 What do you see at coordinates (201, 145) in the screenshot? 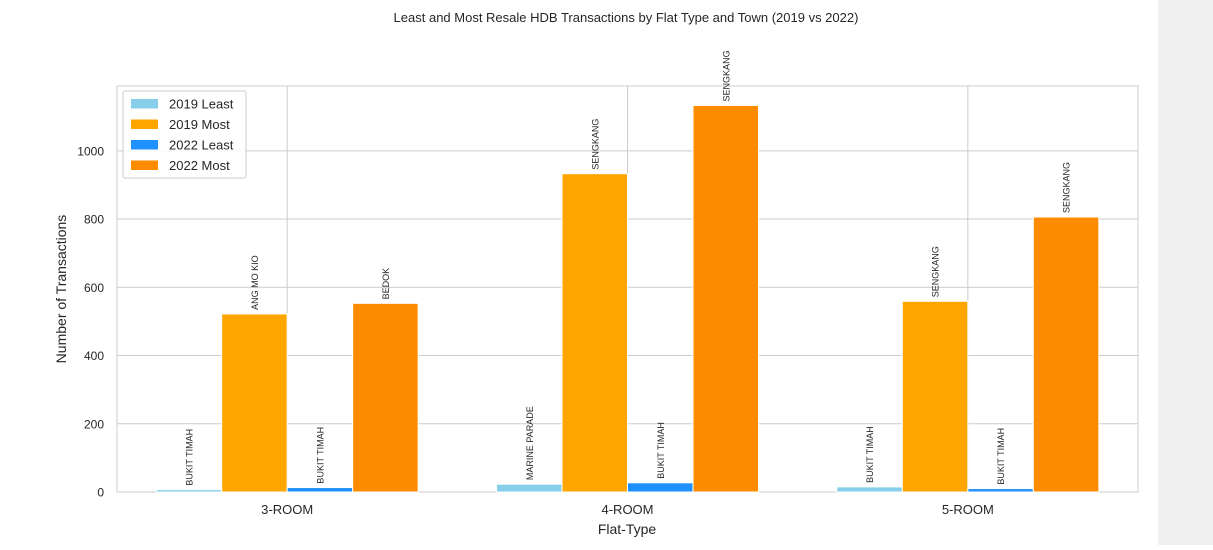
I see `legend-label: 2022 Least` at bounding box center [201, 145].